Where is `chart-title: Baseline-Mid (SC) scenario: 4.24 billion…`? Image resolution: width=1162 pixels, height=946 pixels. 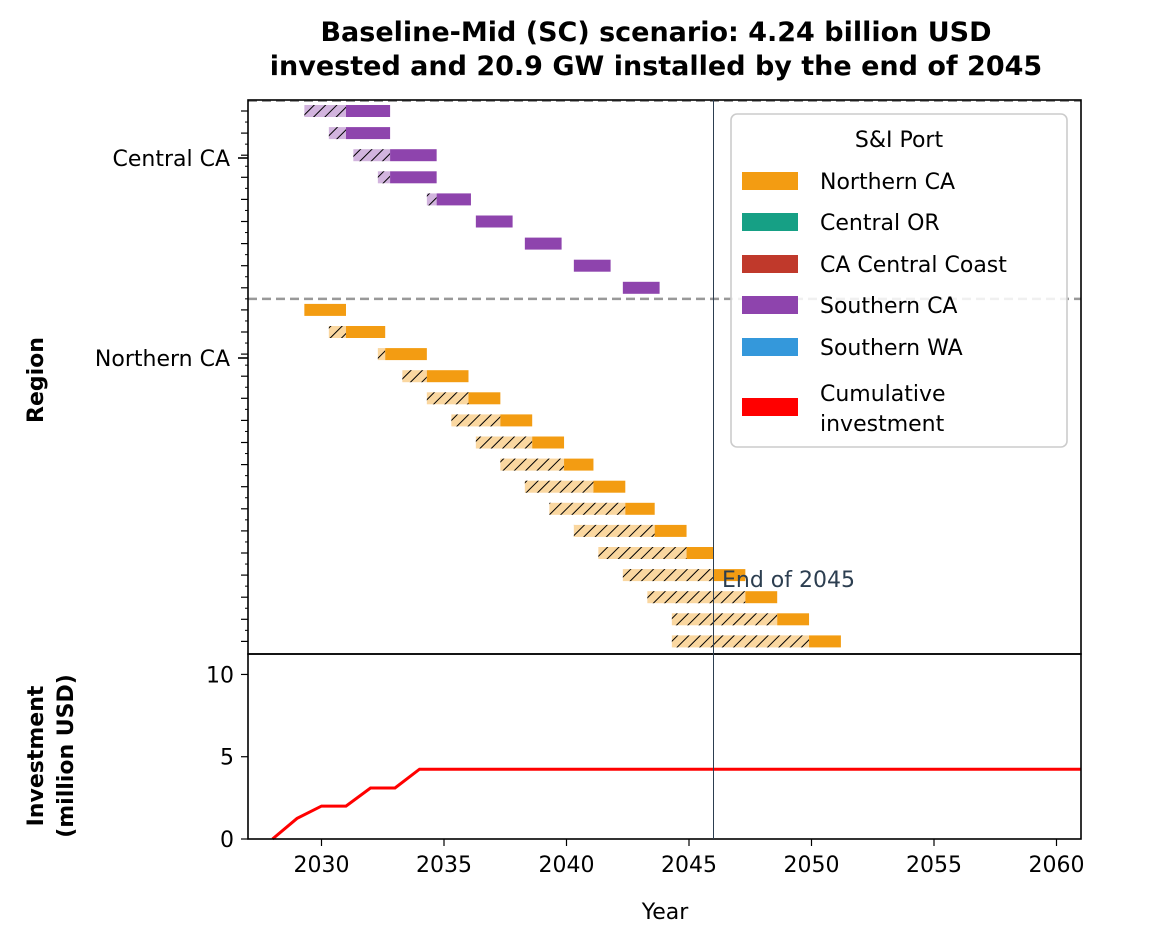
chart-title: Baseline-Mid (SC) scenario: 4.24 billion… is located at coordinates (656, 50).